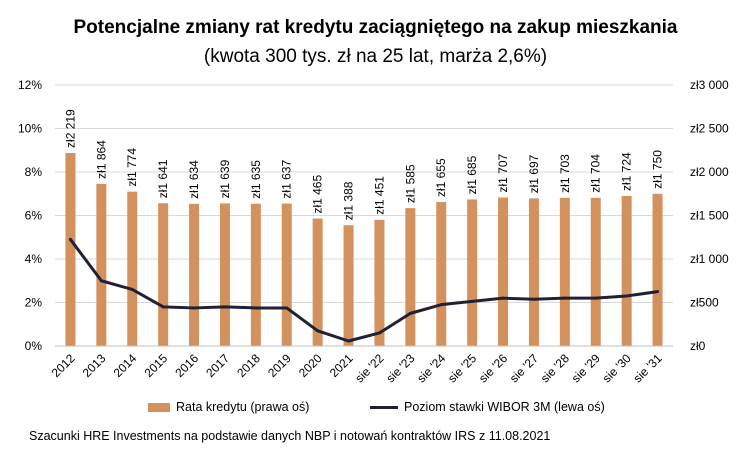  What do you see at coordinates (248, 365) in the screenshot?
I see `x-tick-label: 2018` at bounding box center [248, 365].